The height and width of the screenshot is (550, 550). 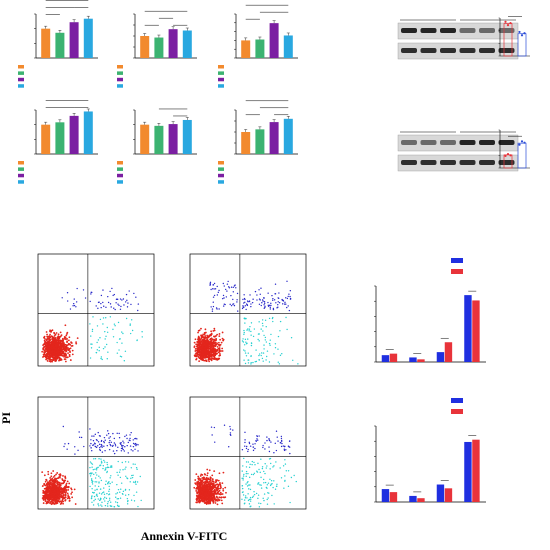 What do you see at coordinates (187, 136) in the screenshot?
I see `bar` at bounding box center [187, 136].